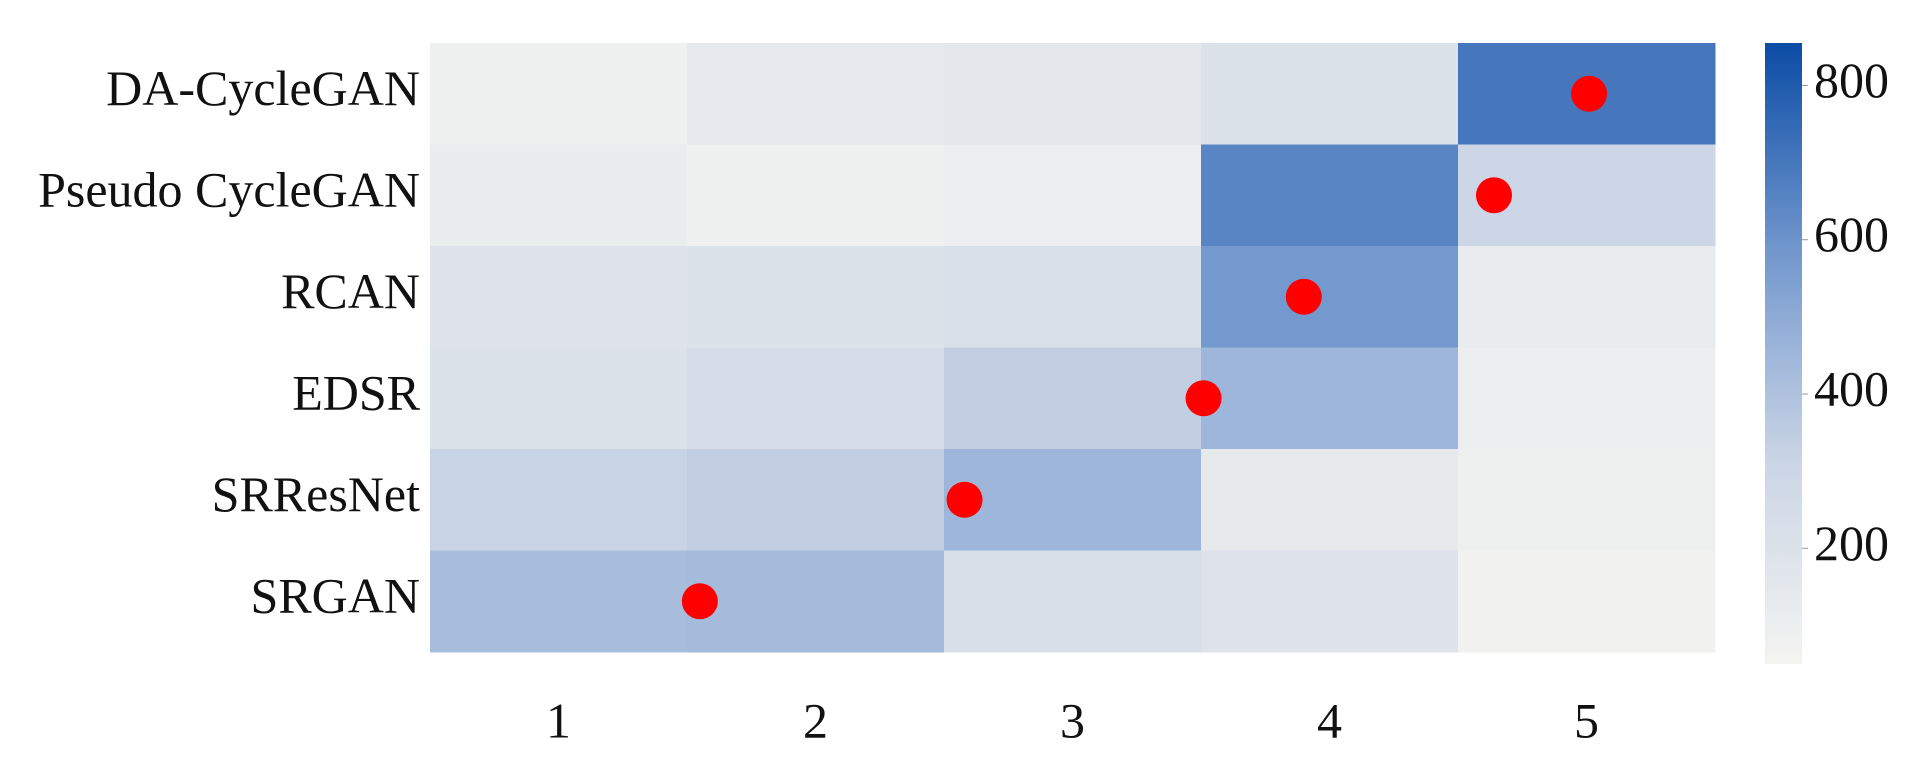  What do you see at coordinates (1783, 353) in the screenshot?
I see `colorbar` at bounding box center [1783, 353].